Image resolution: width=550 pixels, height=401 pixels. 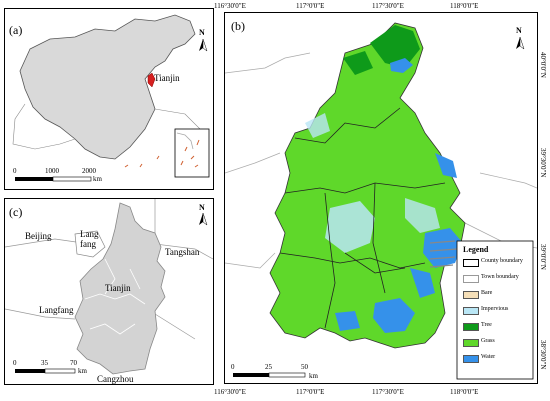 I want to click on legend-swatch-bare, so click(x=471, y=295).